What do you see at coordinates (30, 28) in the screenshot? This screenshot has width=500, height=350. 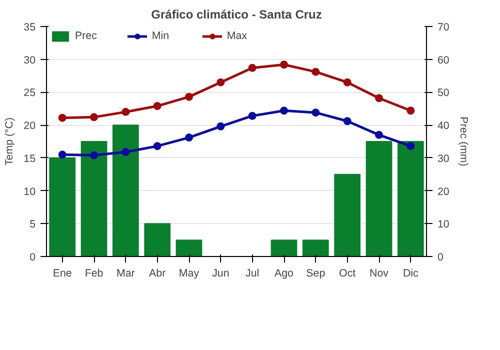 I see `y-tick-label: 35` at bounding box center [30, 28].